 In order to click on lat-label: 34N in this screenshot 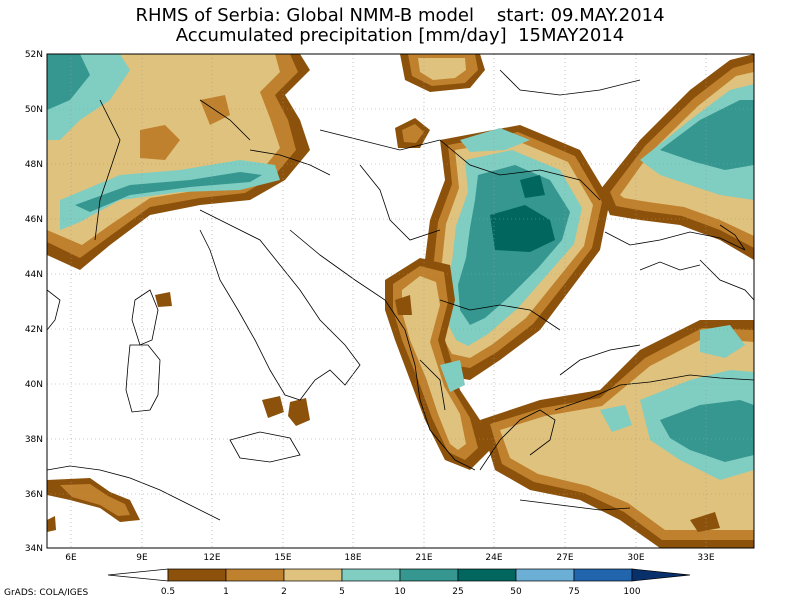, I will do `click(34, 549)`.